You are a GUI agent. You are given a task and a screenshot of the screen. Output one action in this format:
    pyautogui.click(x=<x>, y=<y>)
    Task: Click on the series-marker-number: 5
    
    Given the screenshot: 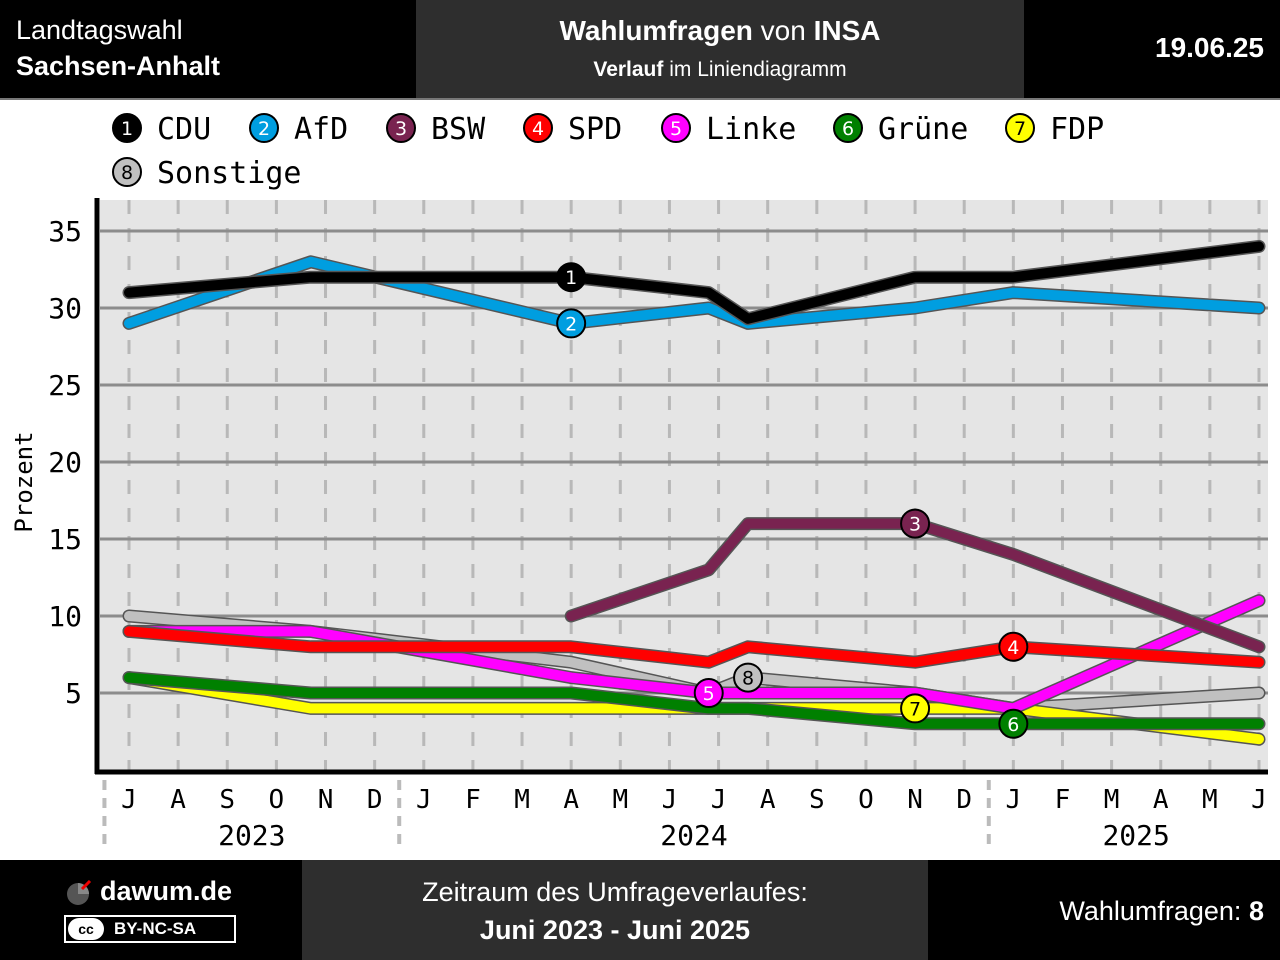 What is the action you would take?
    pyautogui.click(x=709, y=694)
    